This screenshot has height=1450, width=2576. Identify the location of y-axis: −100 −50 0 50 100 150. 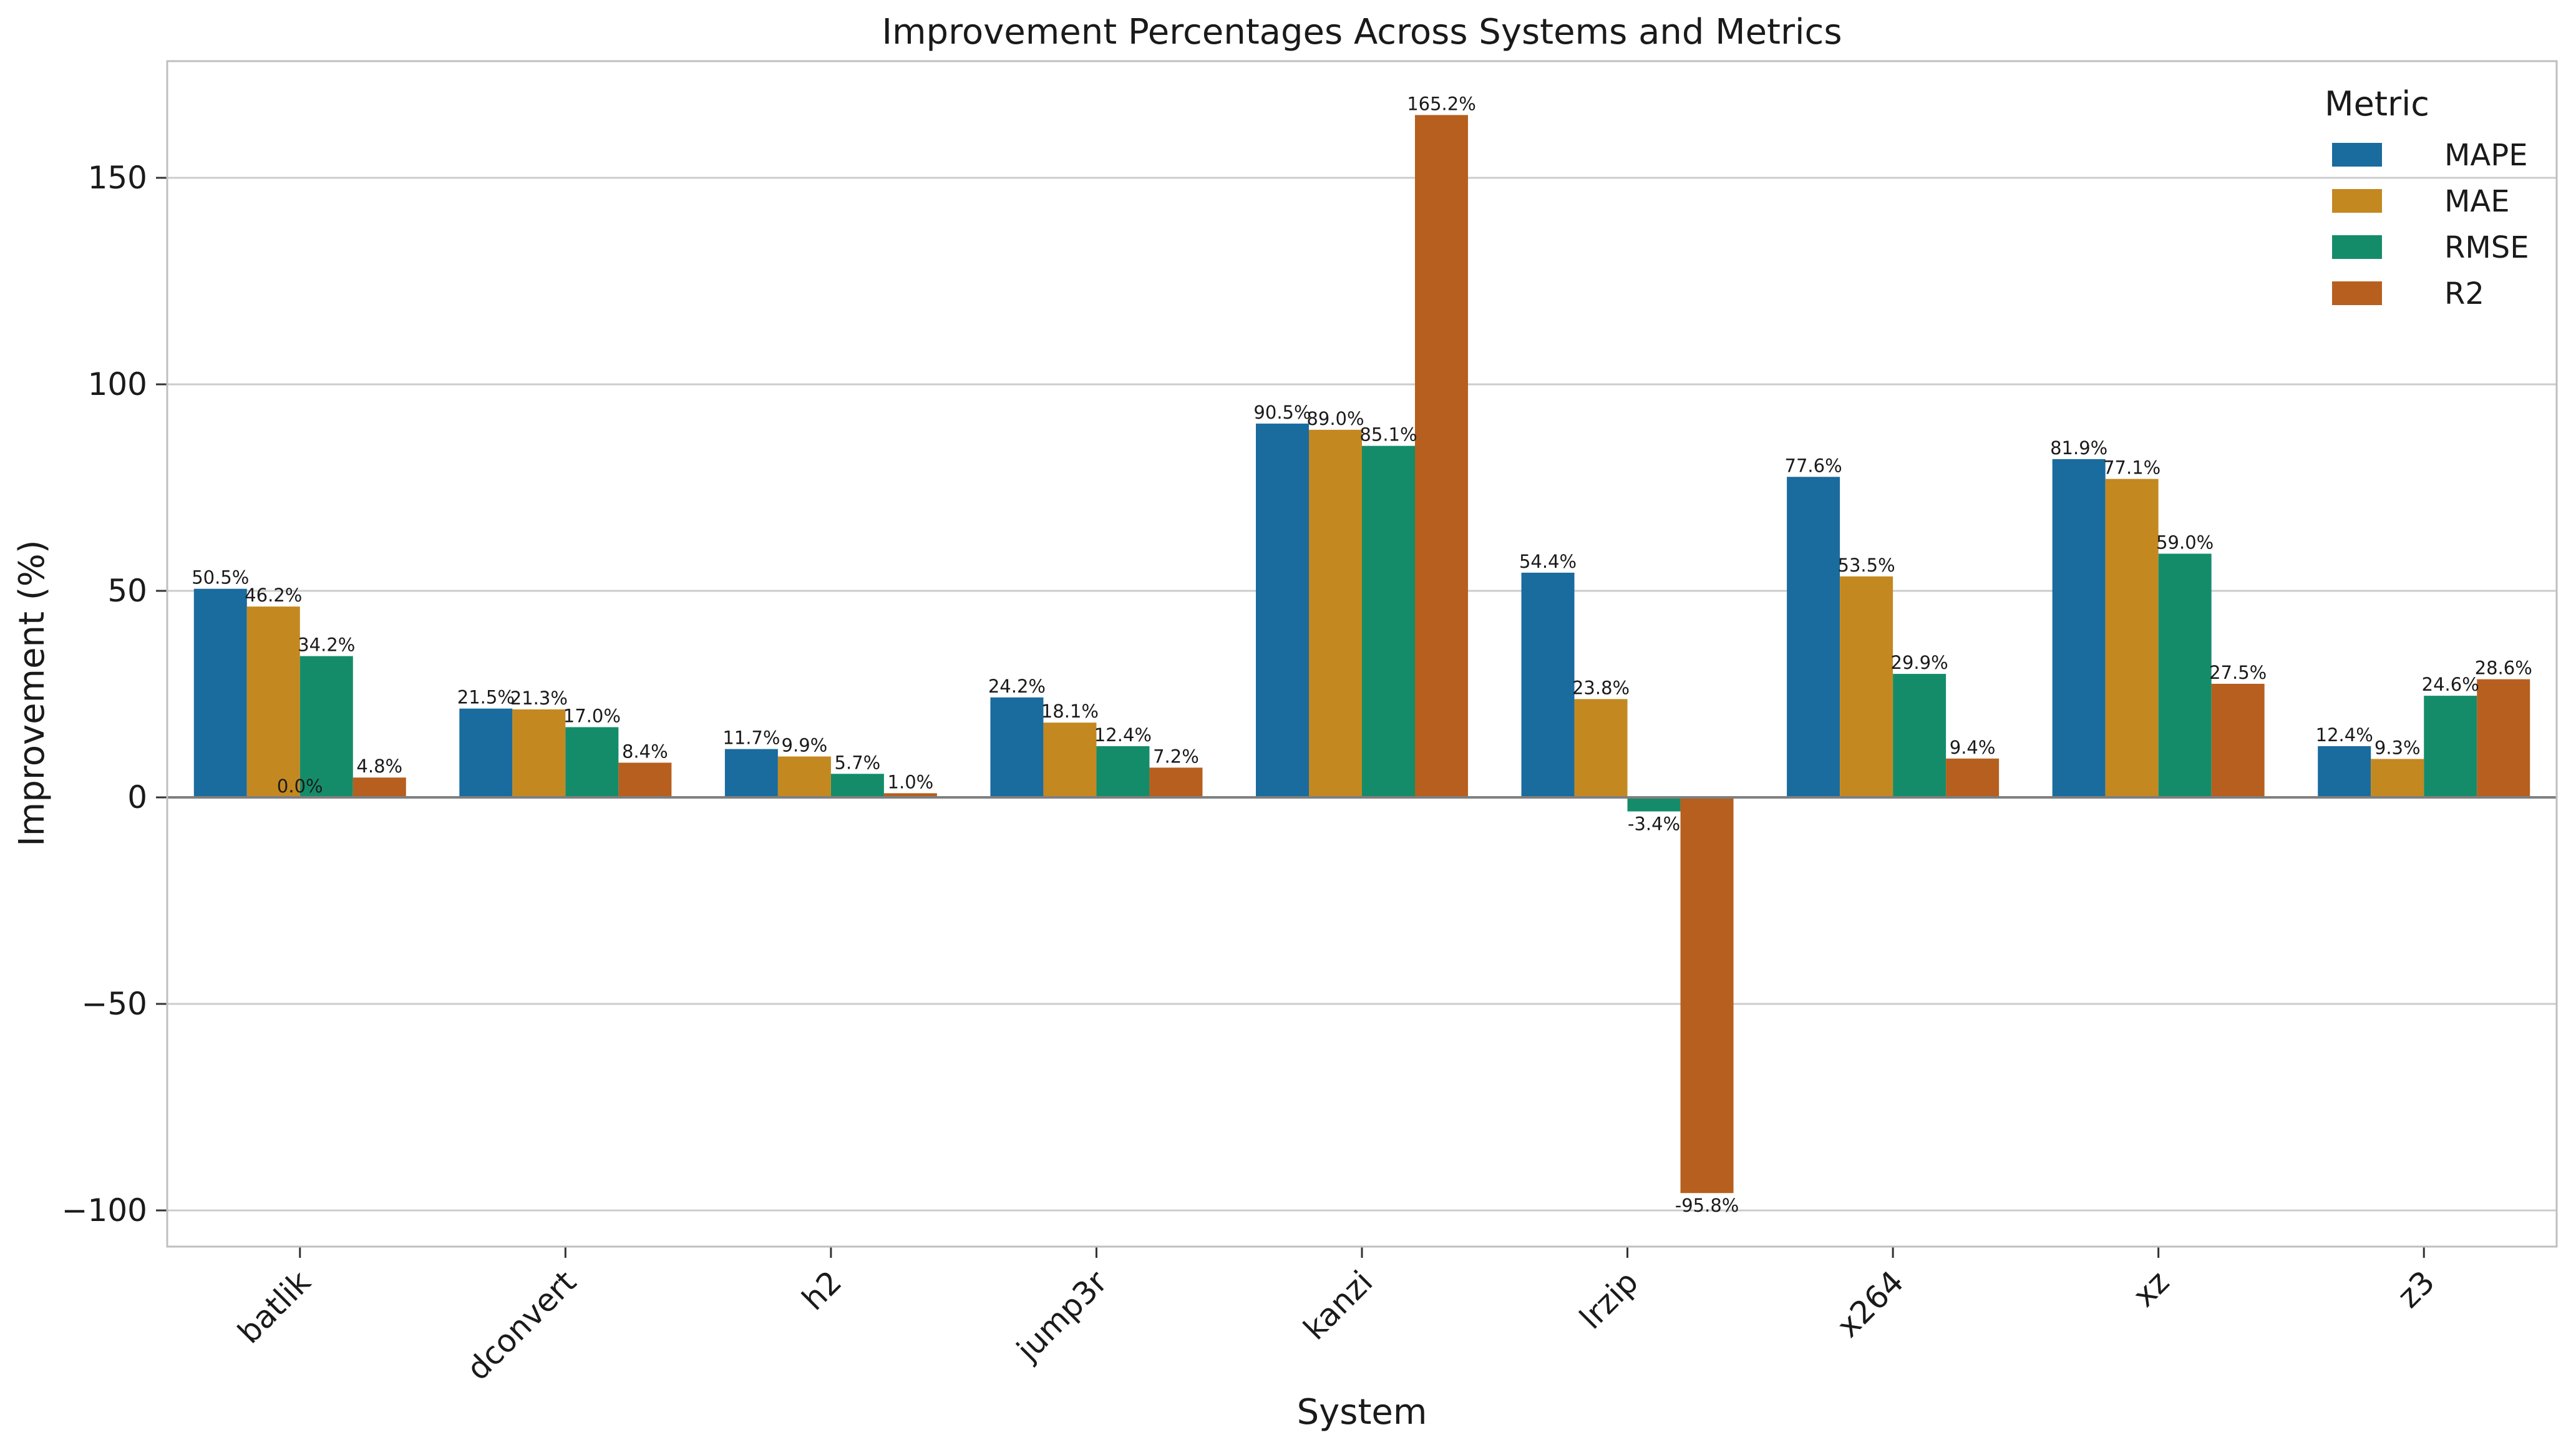
(115, 694).